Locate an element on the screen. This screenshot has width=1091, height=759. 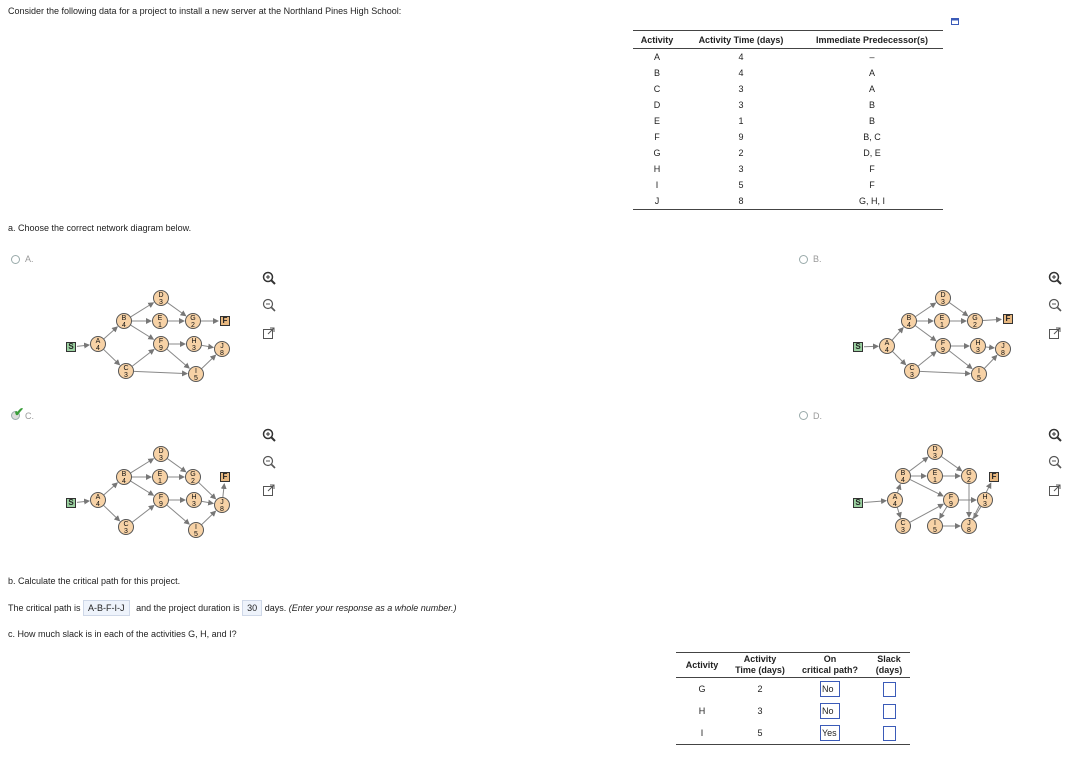
option-d-radio is located at coordinates (803, 415).